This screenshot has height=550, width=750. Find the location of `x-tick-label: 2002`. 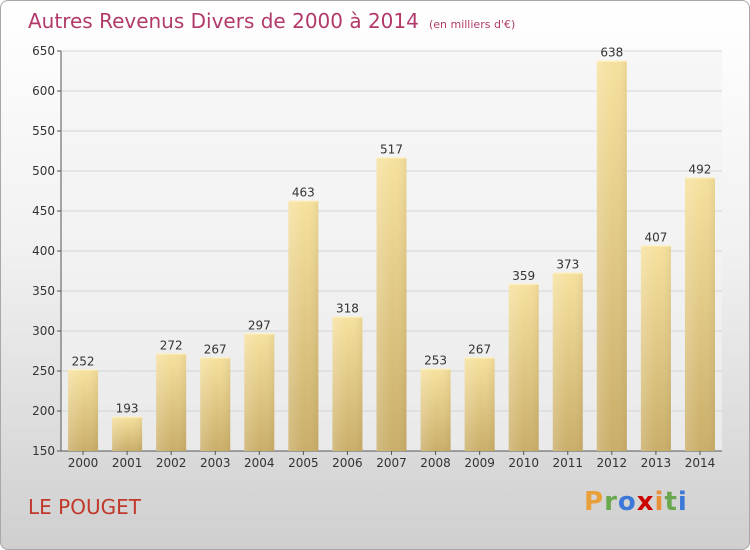

x-tick-label: 2002 is located at coordinates (171, 463).